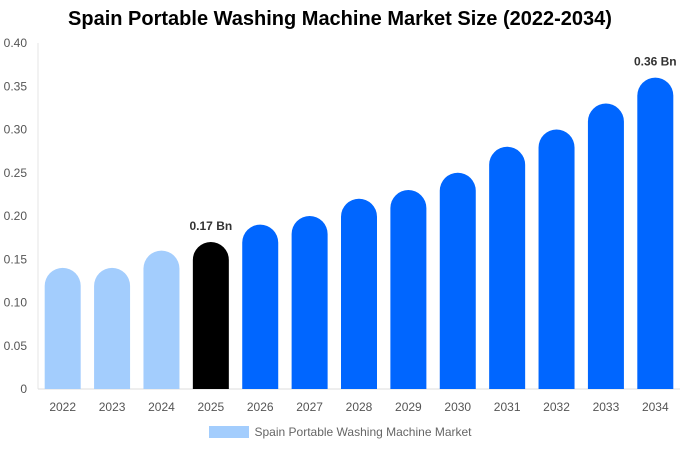 This screenshot has height=450, width=680. What do you see at coordinates (309, 407) in the screenshot?
I see `x-tick-label: 2027` at bounding box center [309, 407].